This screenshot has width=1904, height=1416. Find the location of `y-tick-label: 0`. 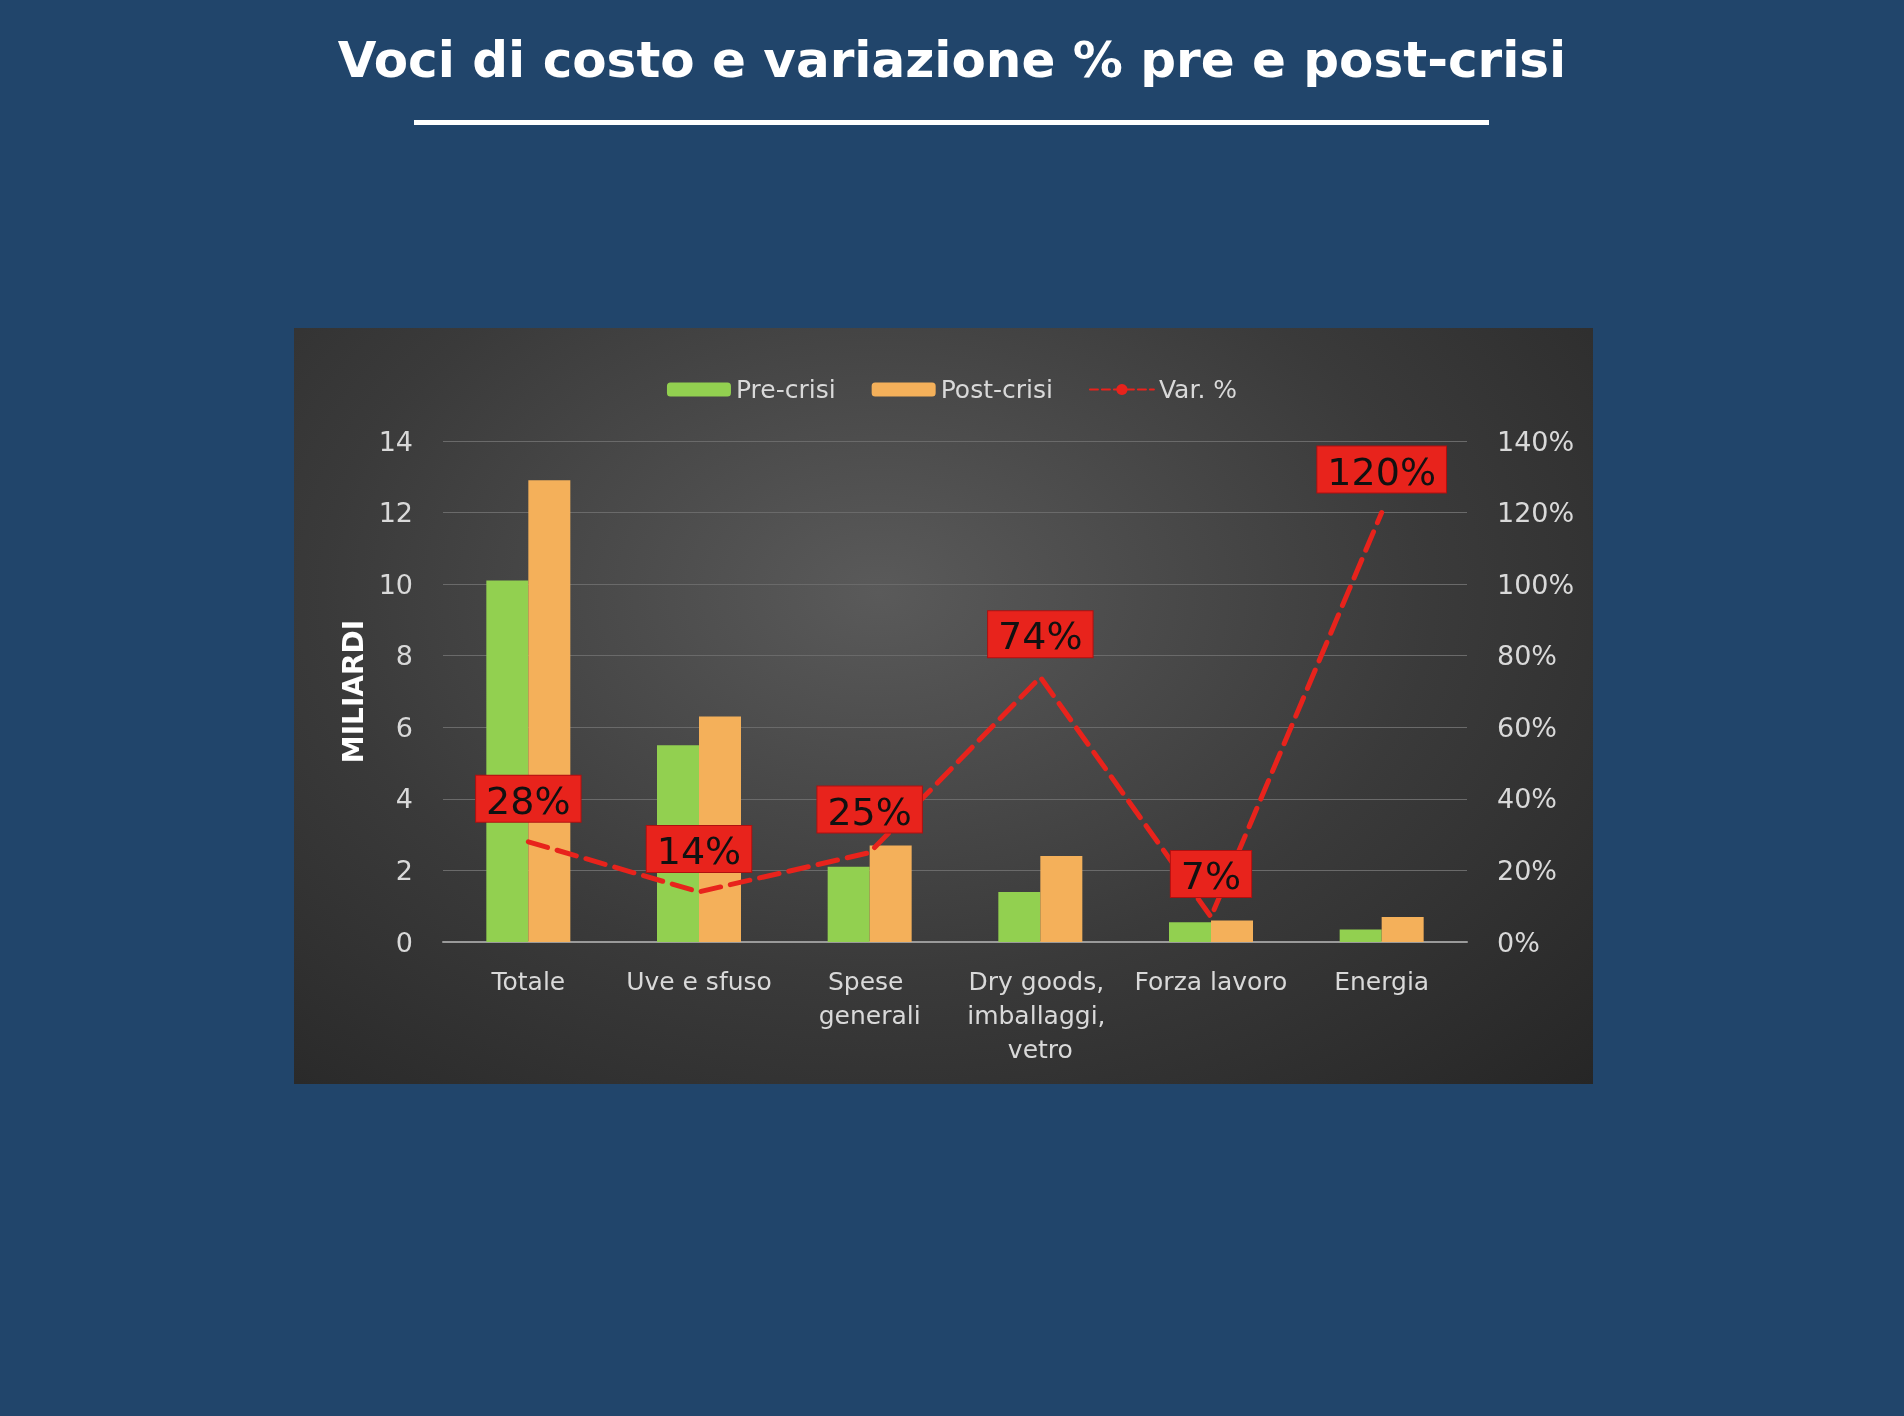

y-tick-label: 0 is located at coordinates (404, 942).